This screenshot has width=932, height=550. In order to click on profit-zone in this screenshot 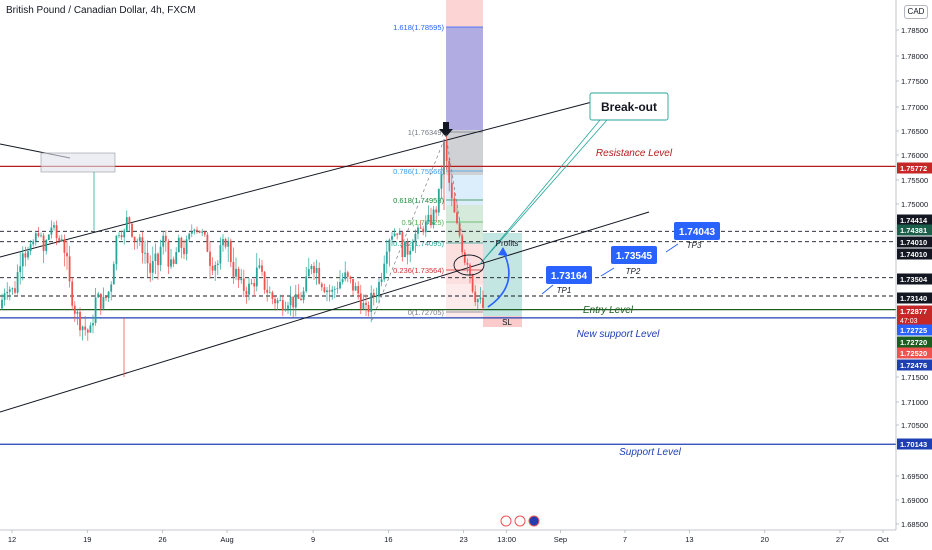, I will do `click(502, 274)`.